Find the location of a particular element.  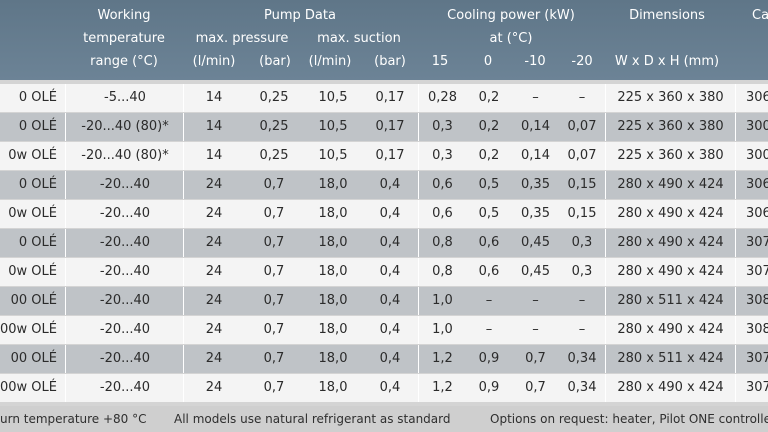

cell-cooling-0: – is located at coordinates (489, 329).